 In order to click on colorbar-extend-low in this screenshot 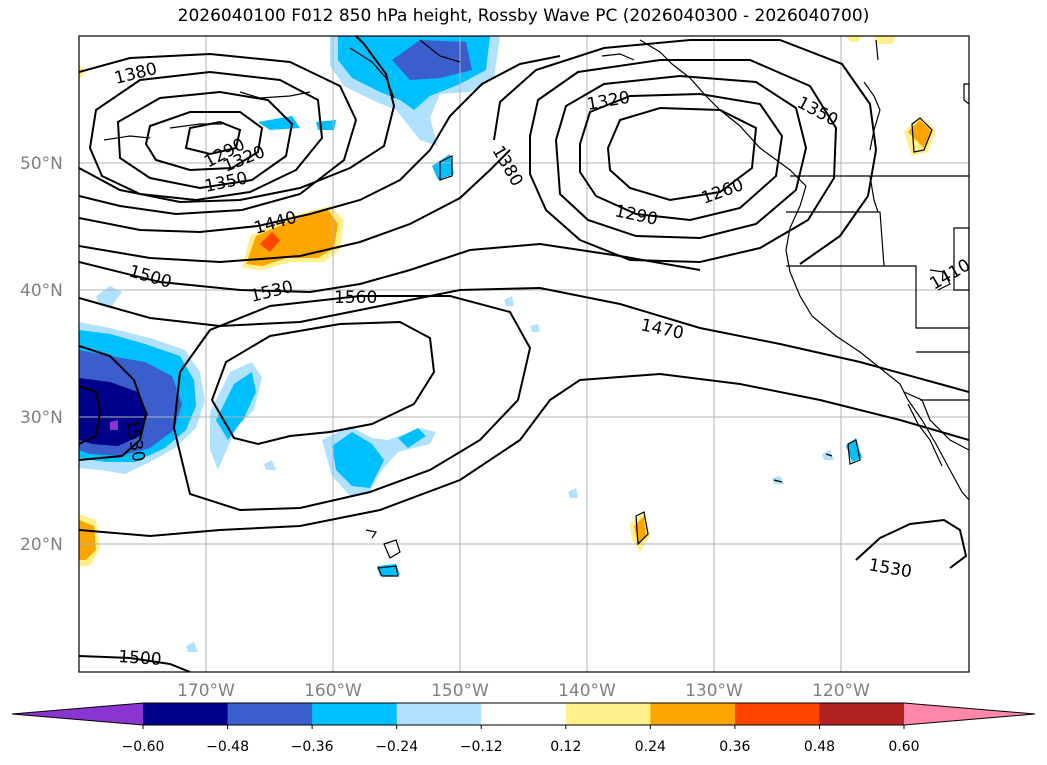, I will do `click(77, 714)`.